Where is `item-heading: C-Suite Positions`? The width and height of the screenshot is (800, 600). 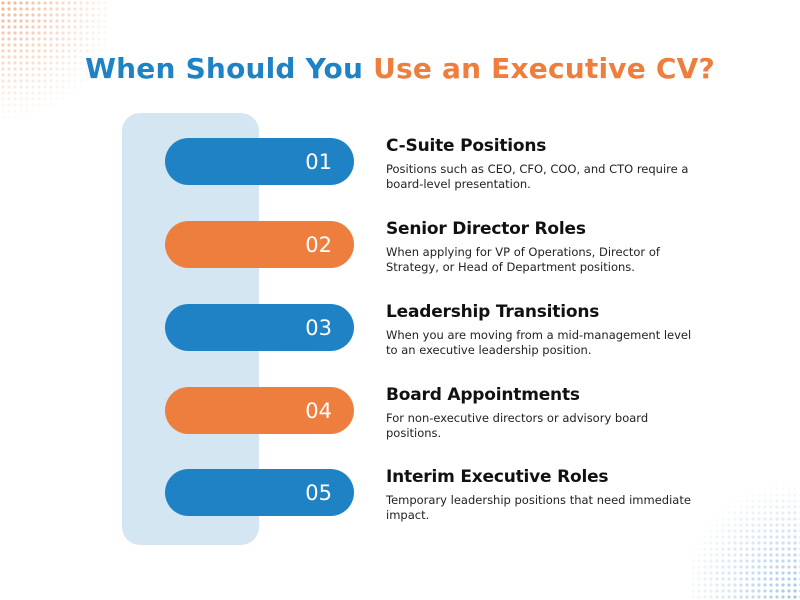
item-heading: C-Suite Positions is located at coordinates (466, 146).